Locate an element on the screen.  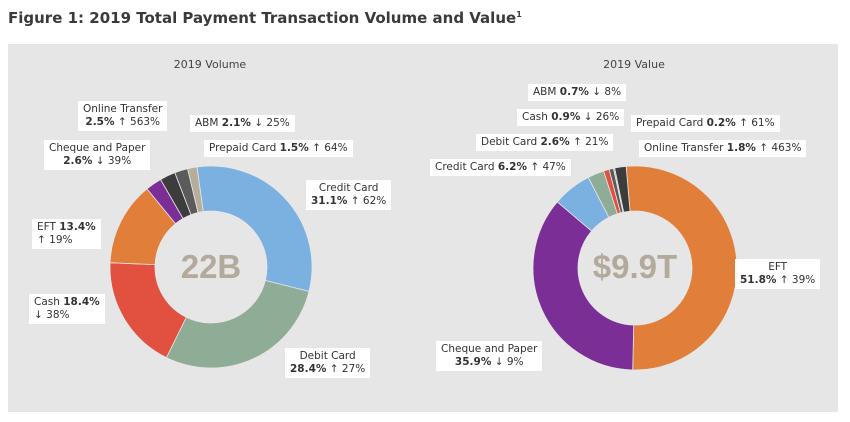
value-label-prepaid-card: Prepaid Card 0.2% ↑ 61% is located at coordinates (705, 123).